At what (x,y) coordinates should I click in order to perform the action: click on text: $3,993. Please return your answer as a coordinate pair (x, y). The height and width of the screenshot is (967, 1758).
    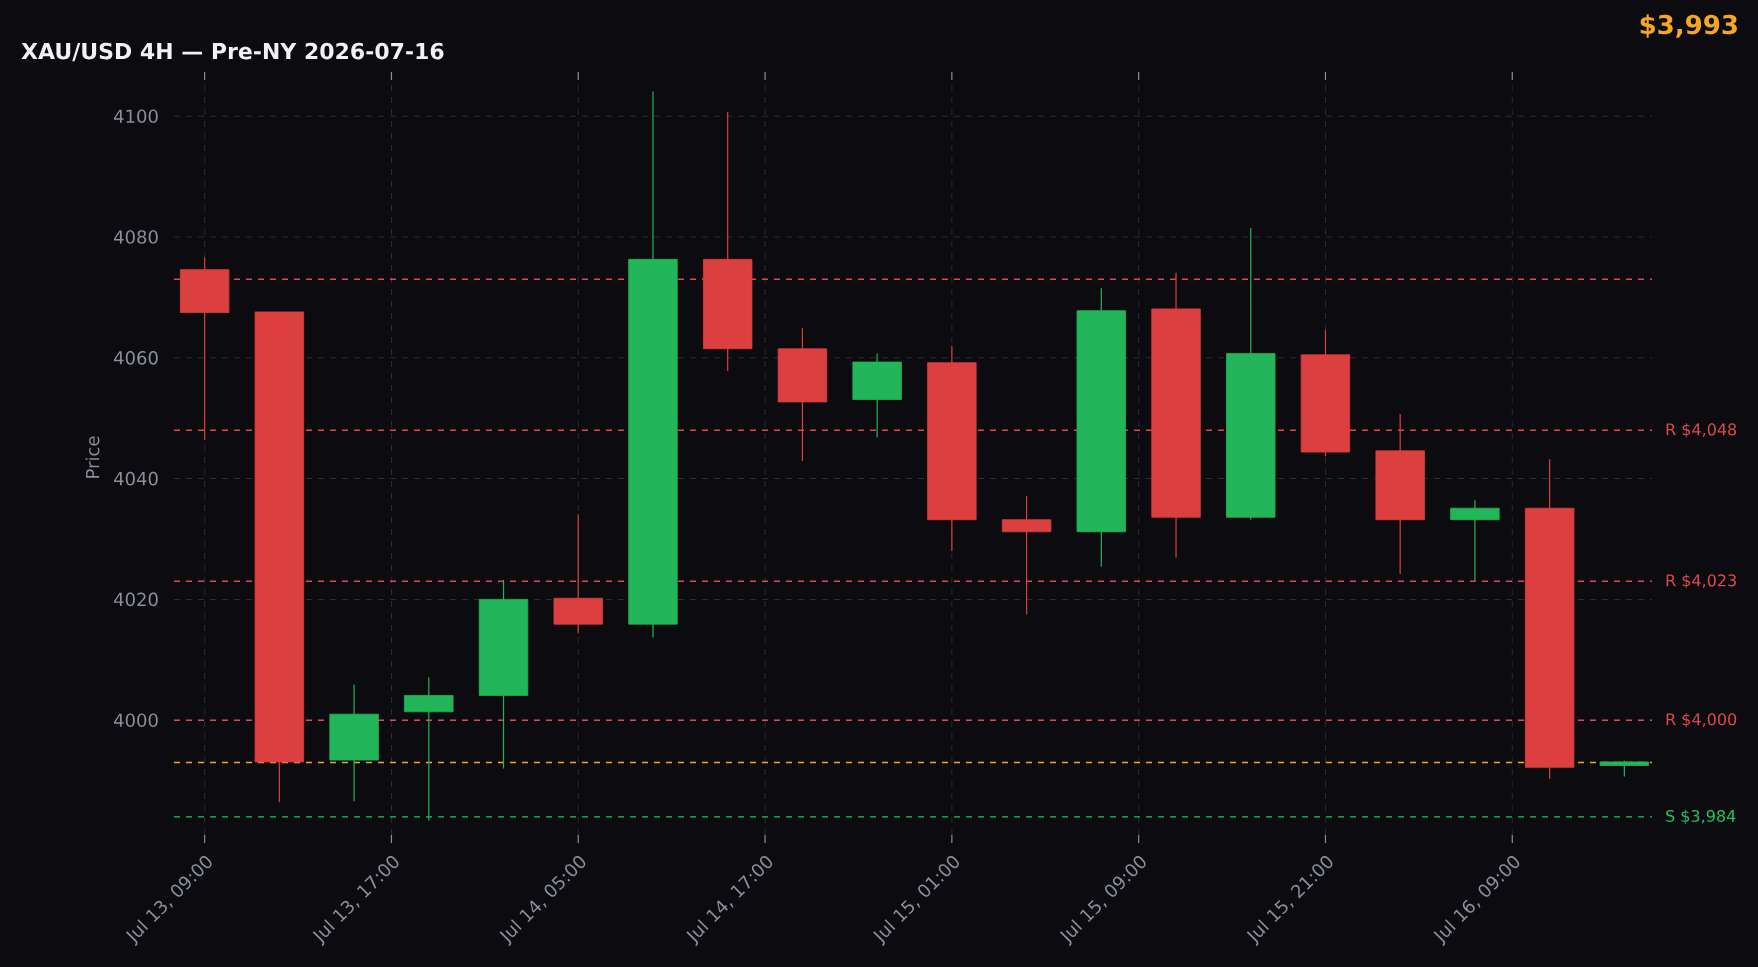
    Looking at the image, I should click on (1688, 26).